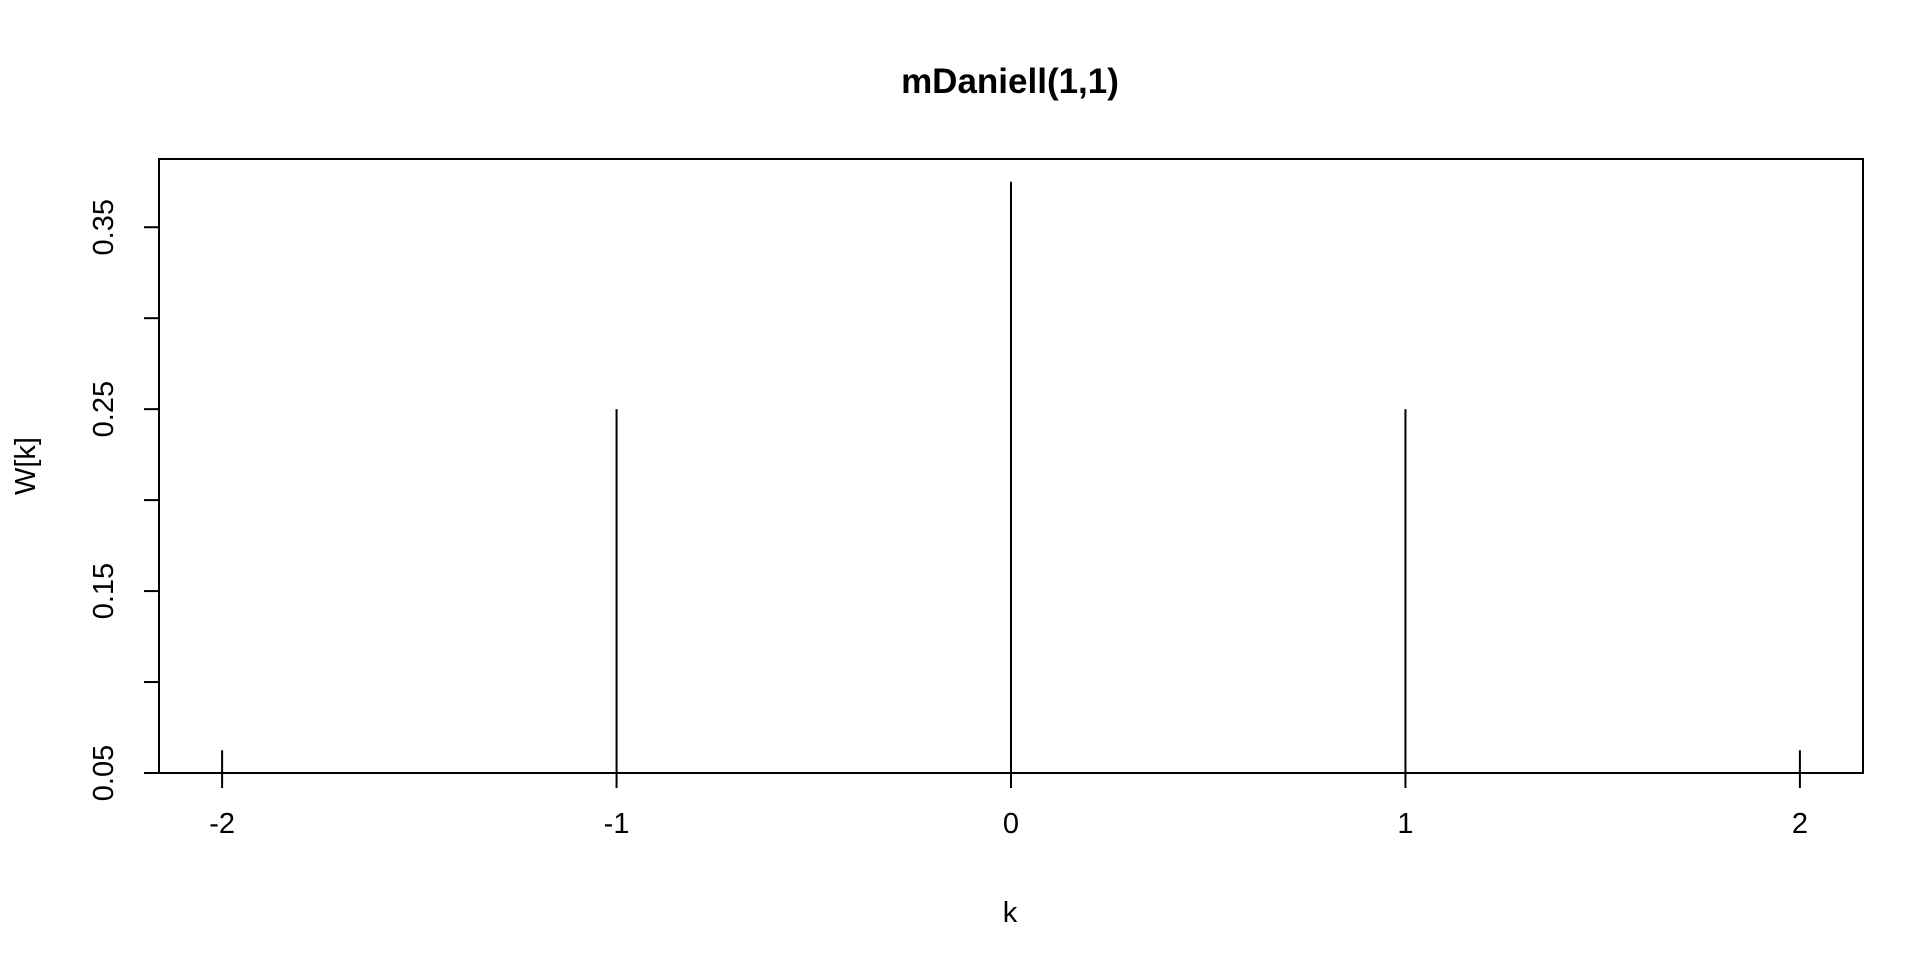  What do you see at coordinates (26, 466) in the screenshot?
I see `y-axis-label: W[k]` at bounding box center [26, 466].